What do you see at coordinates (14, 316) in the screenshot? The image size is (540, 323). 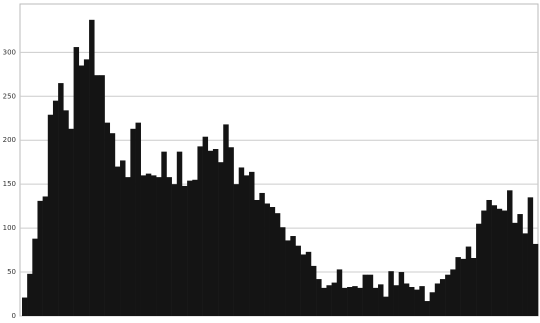 I see `y-tick-label: 0` at bounding box center [14, 316].